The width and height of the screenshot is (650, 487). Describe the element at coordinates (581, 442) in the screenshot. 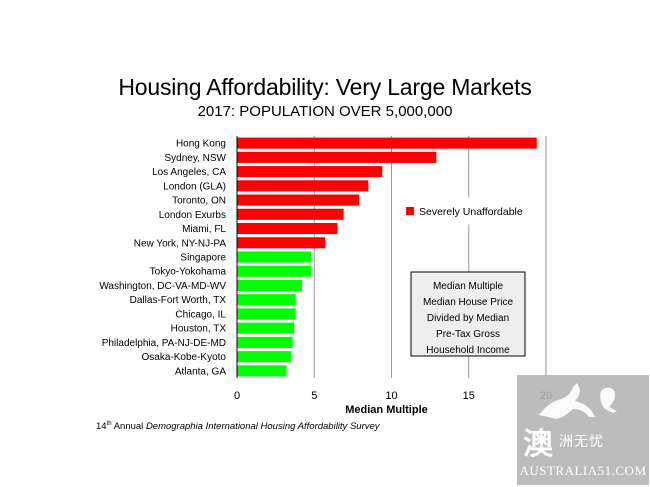

I see `watermark-cn-small: 洲无忧` at that location.